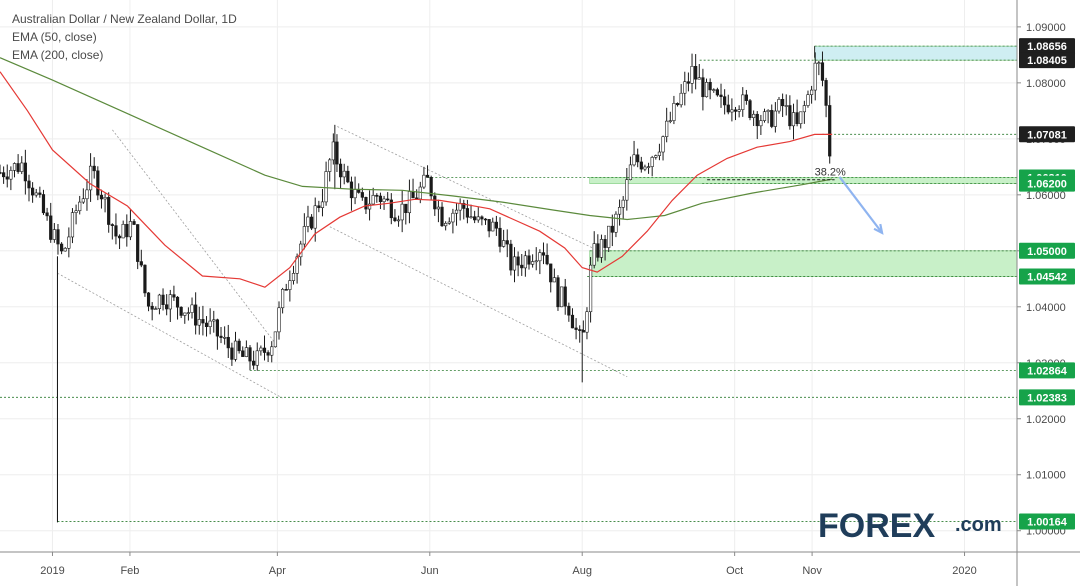  I want to click on forecast-arrow-shaft, so click(860, 205).